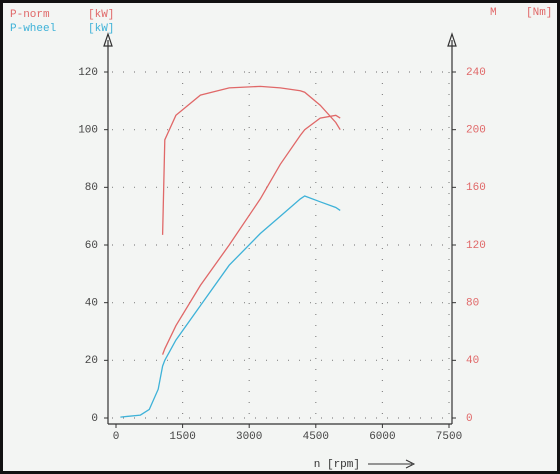  I want to click on y2-tick-label: 80, so click(472, 304).